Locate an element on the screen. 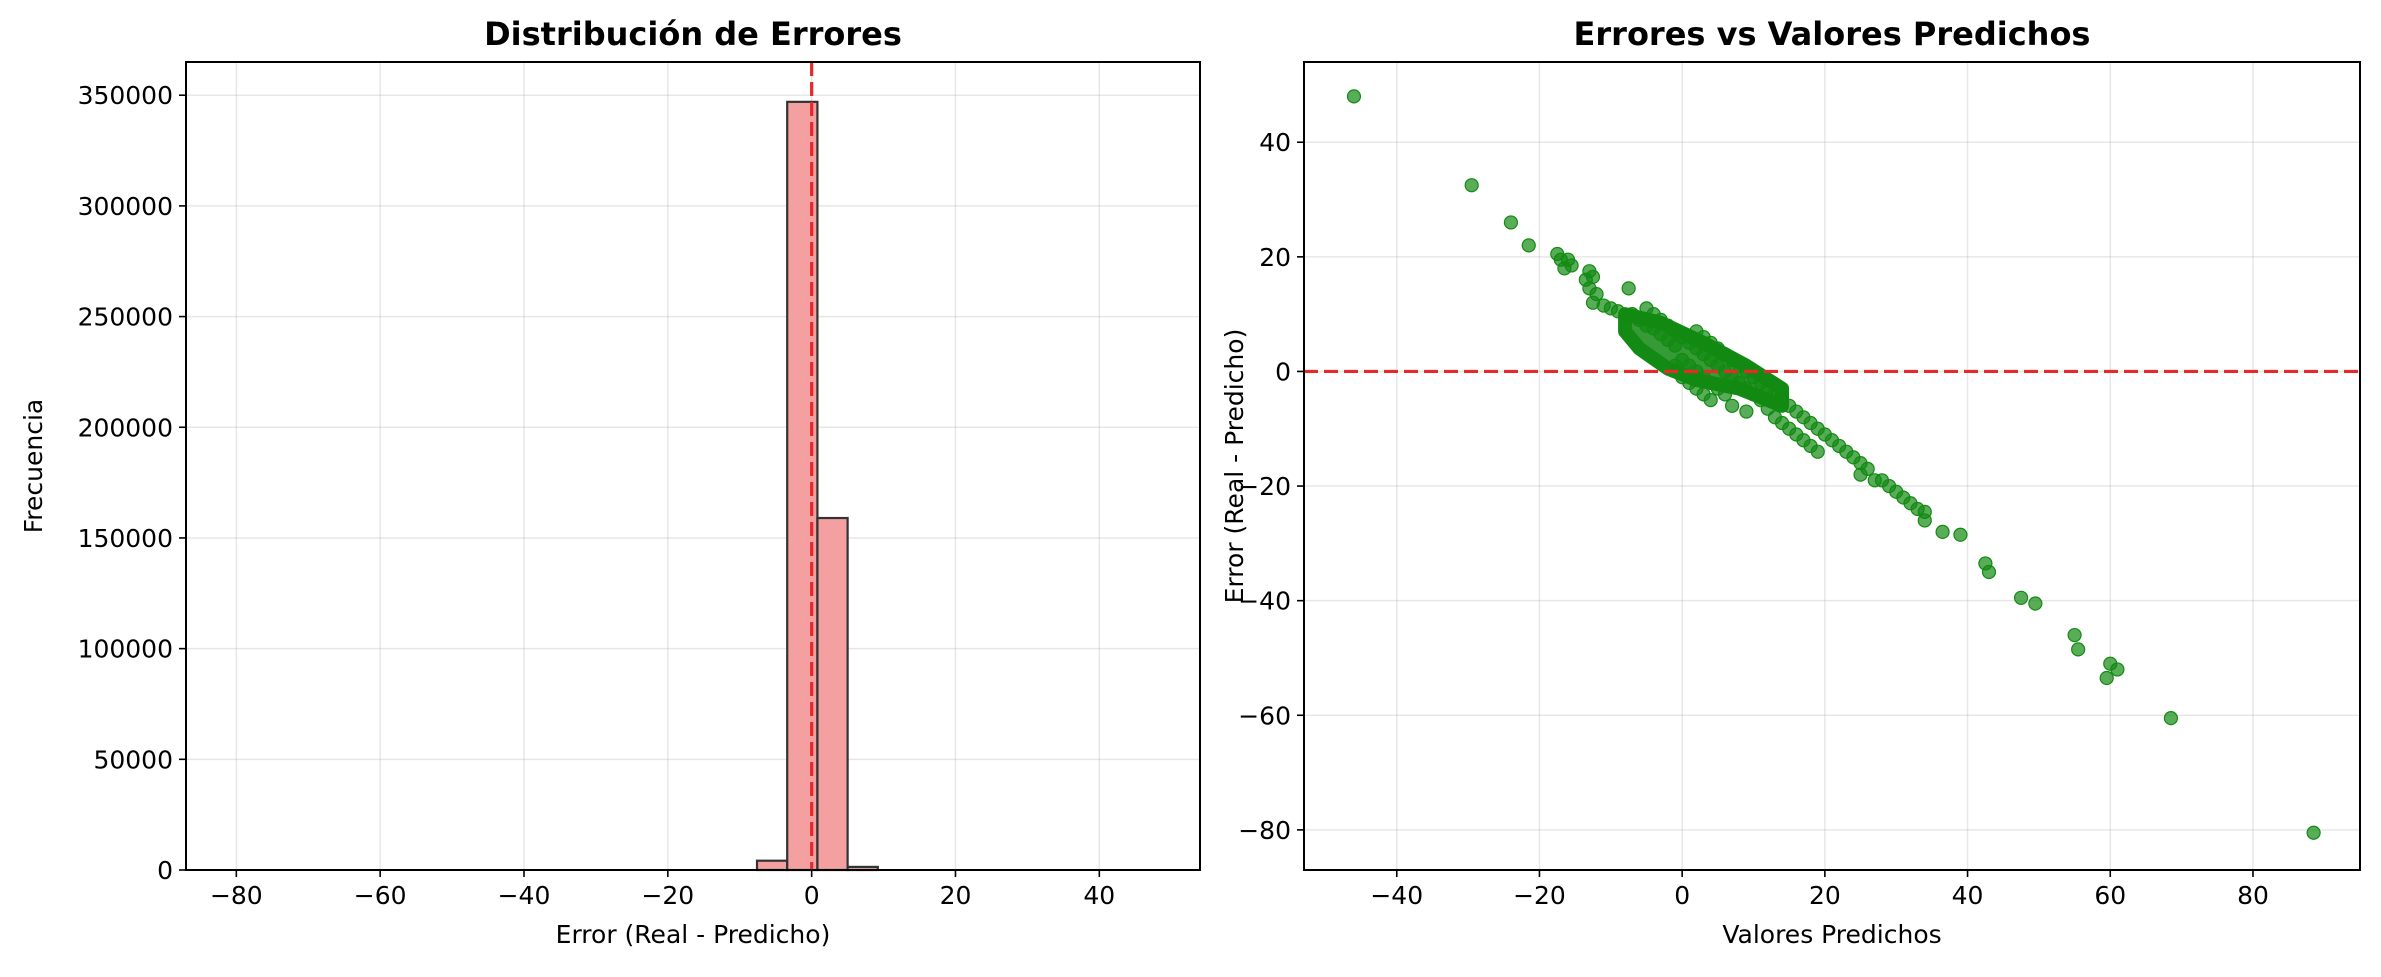 The image size is (2381, 977). chart-title: Distribución de Errores is located at coordinates (693, 34).